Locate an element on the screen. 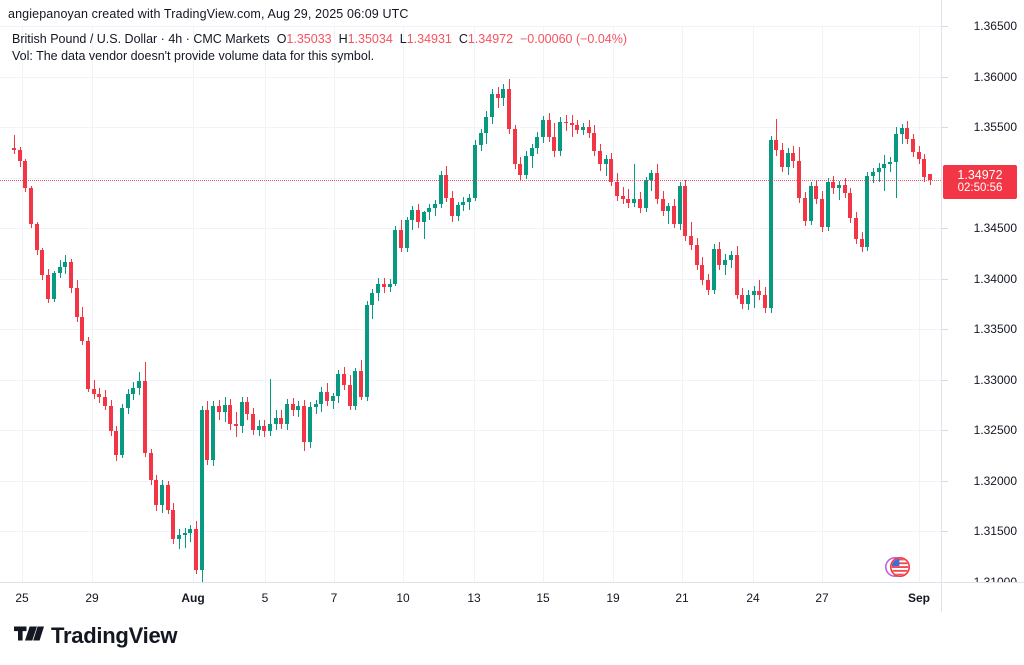 The height and width of the screenshot is (665, 1024). time-axis-tick: 27 is located at coordinates (822, 598).